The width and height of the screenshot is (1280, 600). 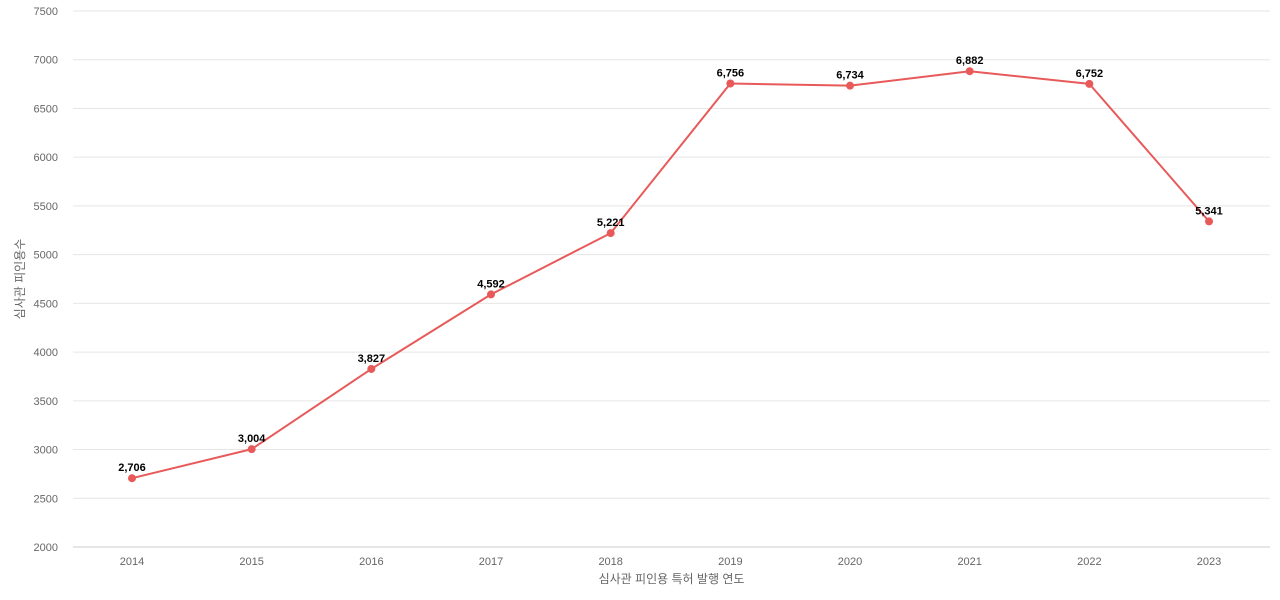 I want to click on x-tick-label: 2023, so click(x=1209, y=562).